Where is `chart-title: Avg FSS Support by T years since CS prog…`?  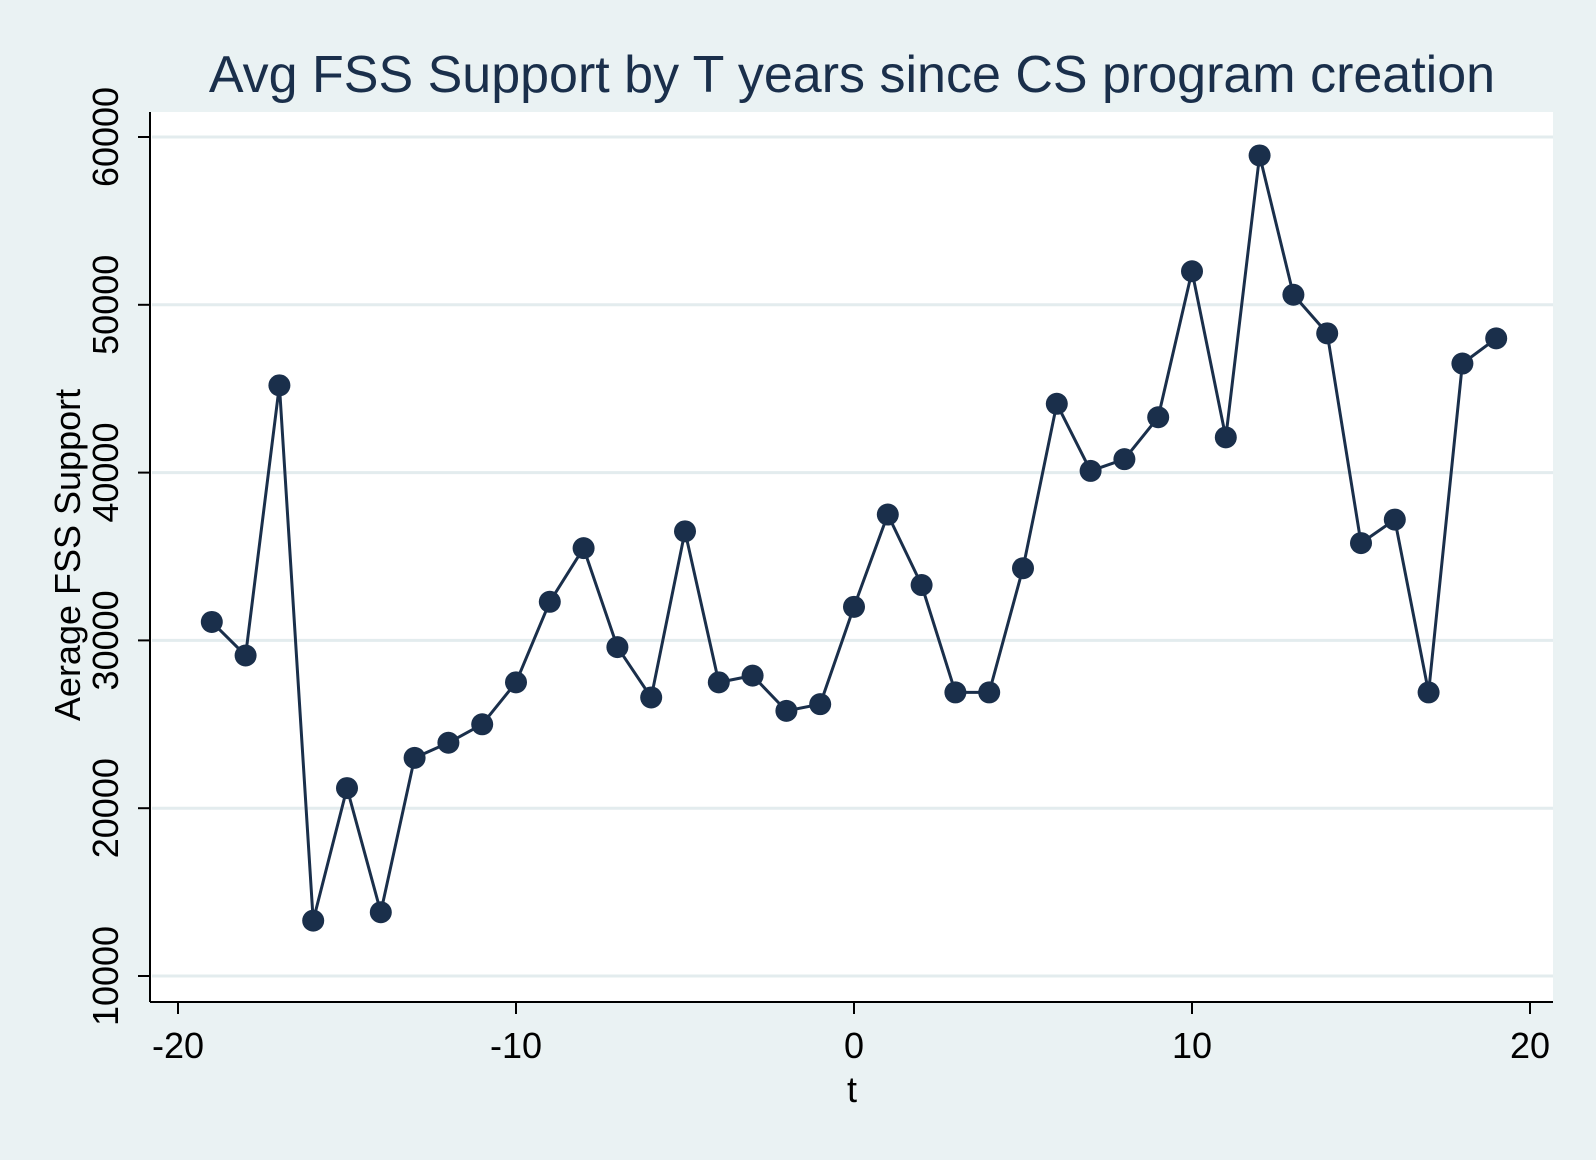
chart-title: Avg FSS Support by T years since CS prog… is located at coordinates (852, 75).